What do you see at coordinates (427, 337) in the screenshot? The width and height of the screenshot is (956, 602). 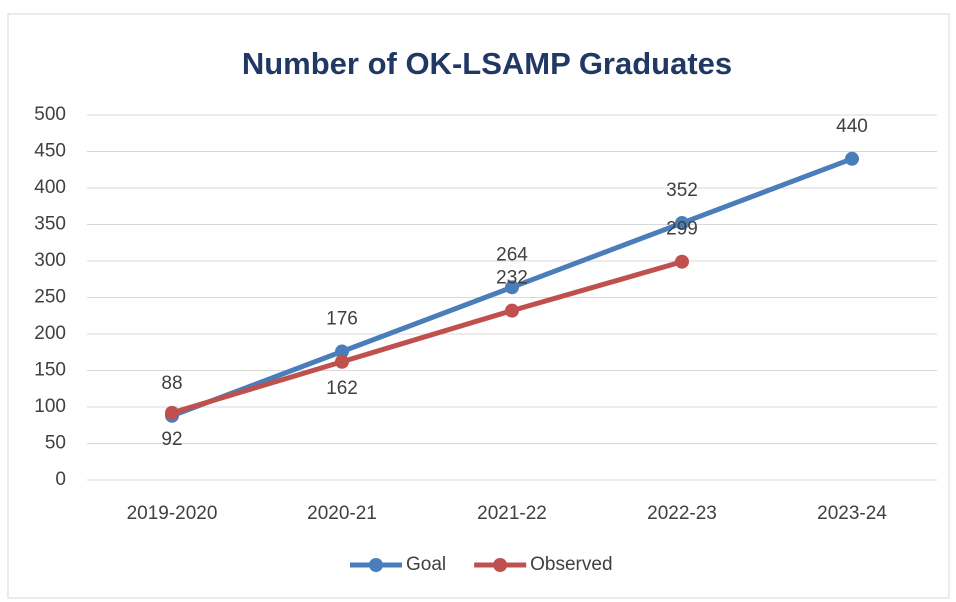 I see `series-line` at bounding box center [427, 337].